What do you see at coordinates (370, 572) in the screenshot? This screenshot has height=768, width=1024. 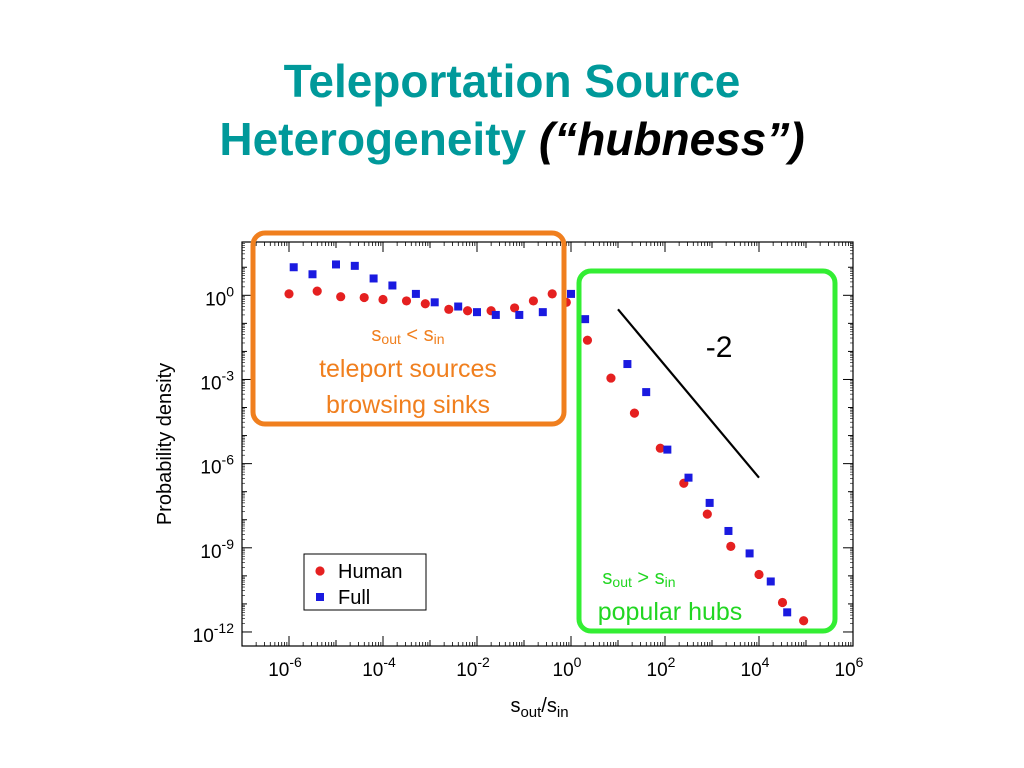 I see `legend-label: Human` at bounding box center [370, 572].